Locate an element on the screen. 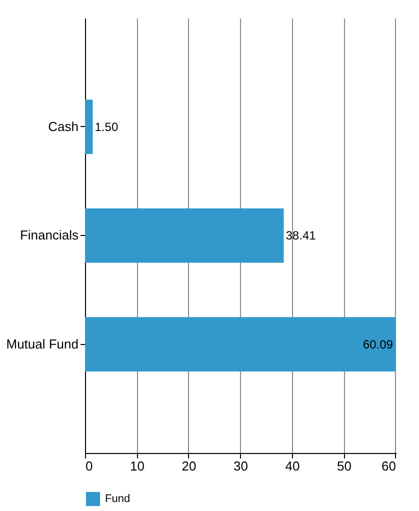  legend-label: Fund is located at coordinates (117, 499).